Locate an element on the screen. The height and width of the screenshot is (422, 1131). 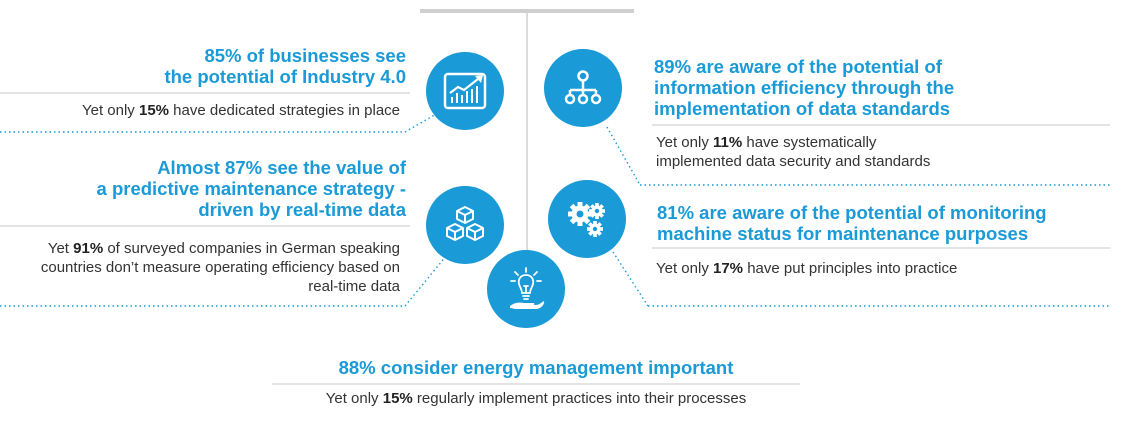
energy-heading-line1: 88% consider energy management important is located at coordinates (536, 367).